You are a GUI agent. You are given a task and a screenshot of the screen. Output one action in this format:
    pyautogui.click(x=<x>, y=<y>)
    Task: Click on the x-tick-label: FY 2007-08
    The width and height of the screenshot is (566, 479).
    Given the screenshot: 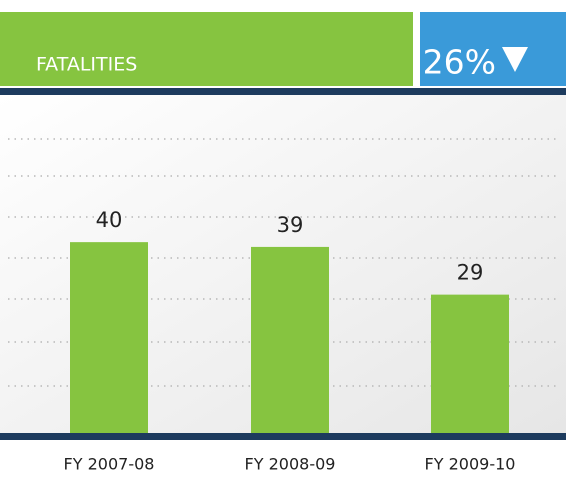 What is the action you would take?
    pyautogui.click(x=109, y=464)
    